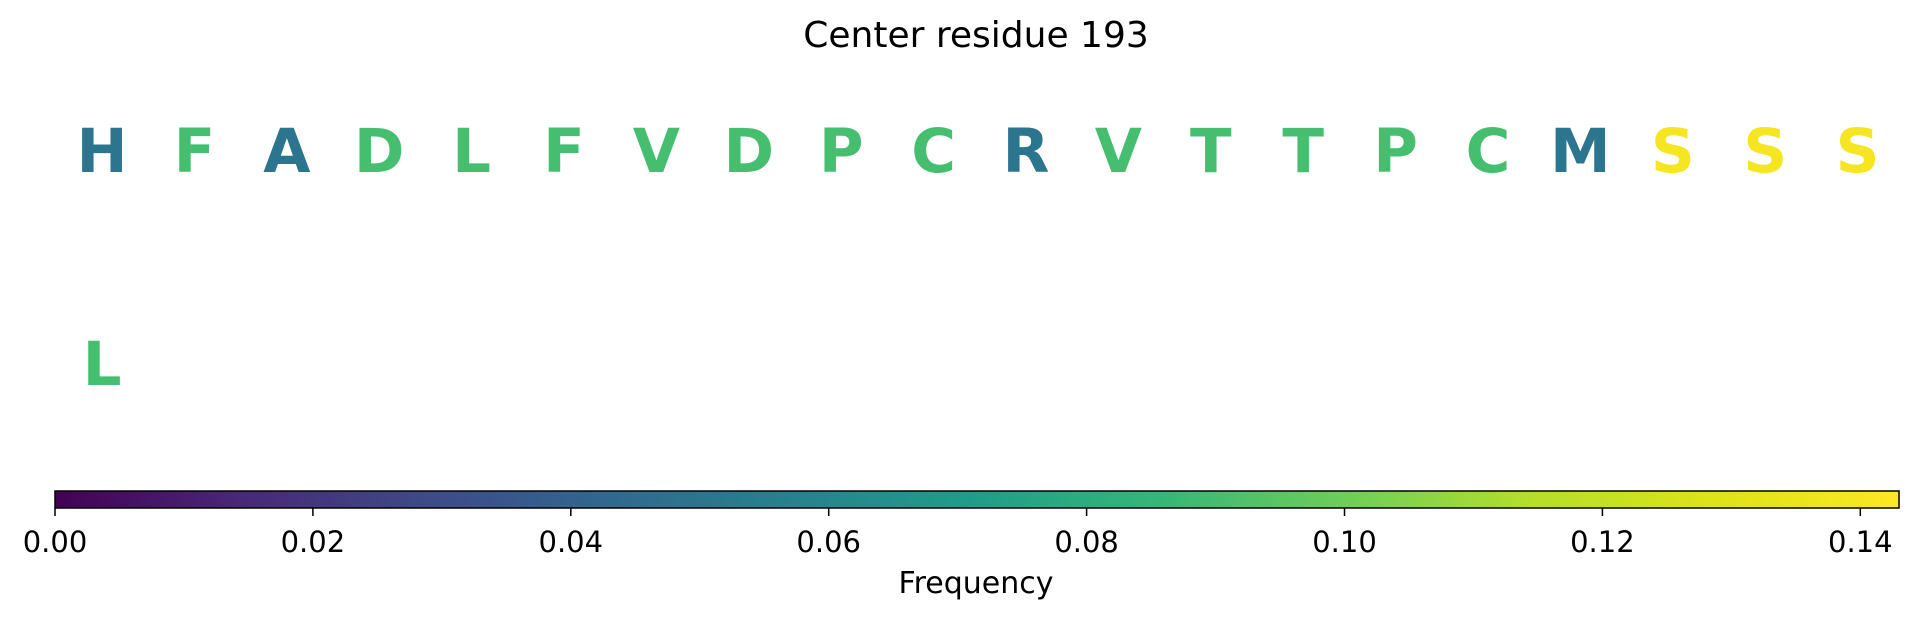  What do you see at coordinates (1602, 542) in the screenshot?
I see `colorbar-tick-label: 0.12` at bounding box center [1602, 542].